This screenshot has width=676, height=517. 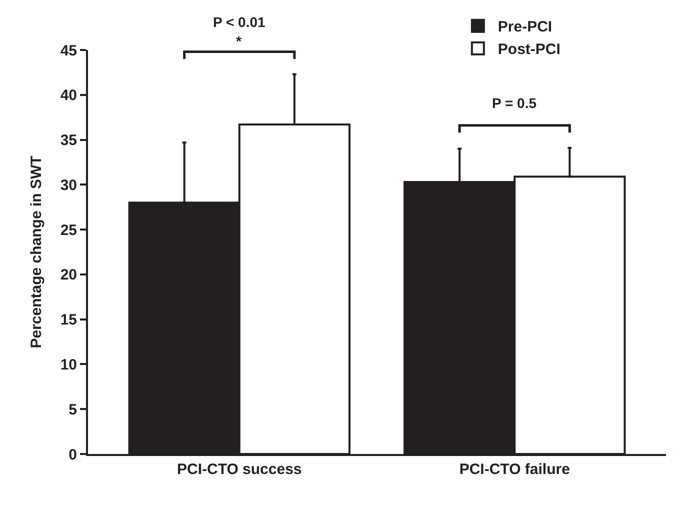 What do you see at coordinates (68, 51) in the screenshot?
I see `y-tick-label: 45` at bounding box center [68, 51].